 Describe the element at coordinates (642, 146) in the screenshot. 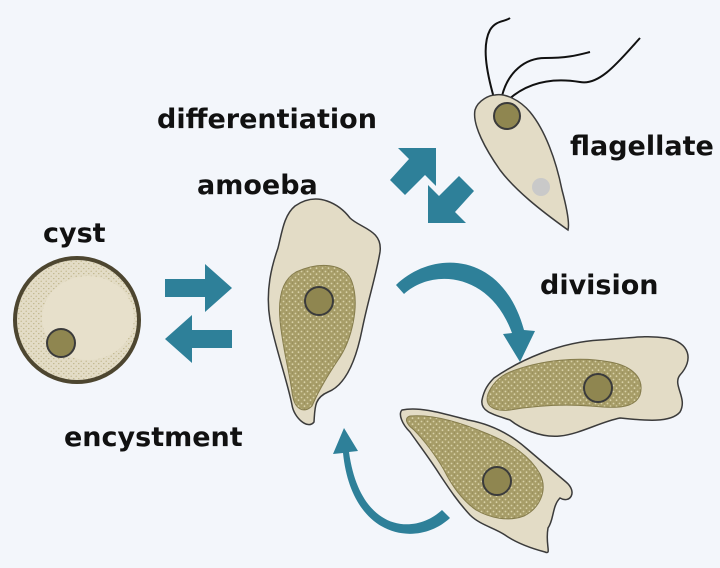

I see `label-flagellate: flagellate` at that location.